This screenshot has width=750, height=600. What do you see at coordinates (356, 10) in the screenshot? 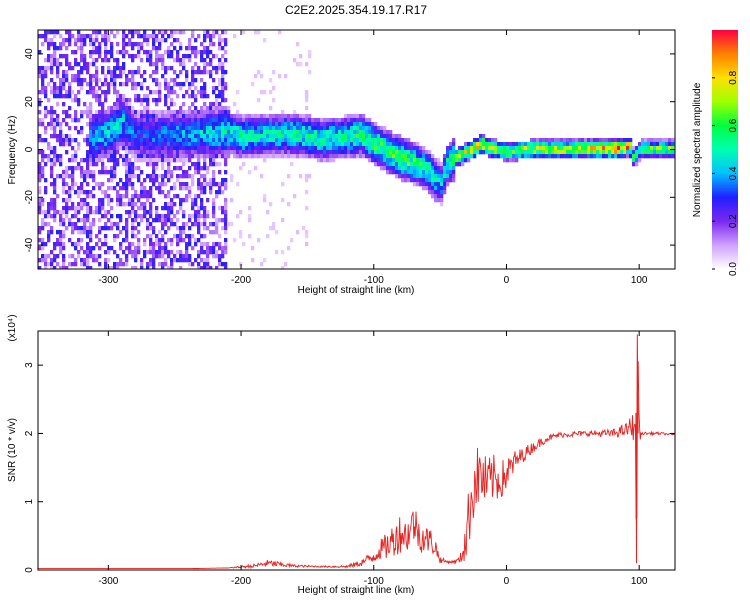
I see `figure-title: C2E2.2025.354.19.17.R17` at bounding box center [356, 10].